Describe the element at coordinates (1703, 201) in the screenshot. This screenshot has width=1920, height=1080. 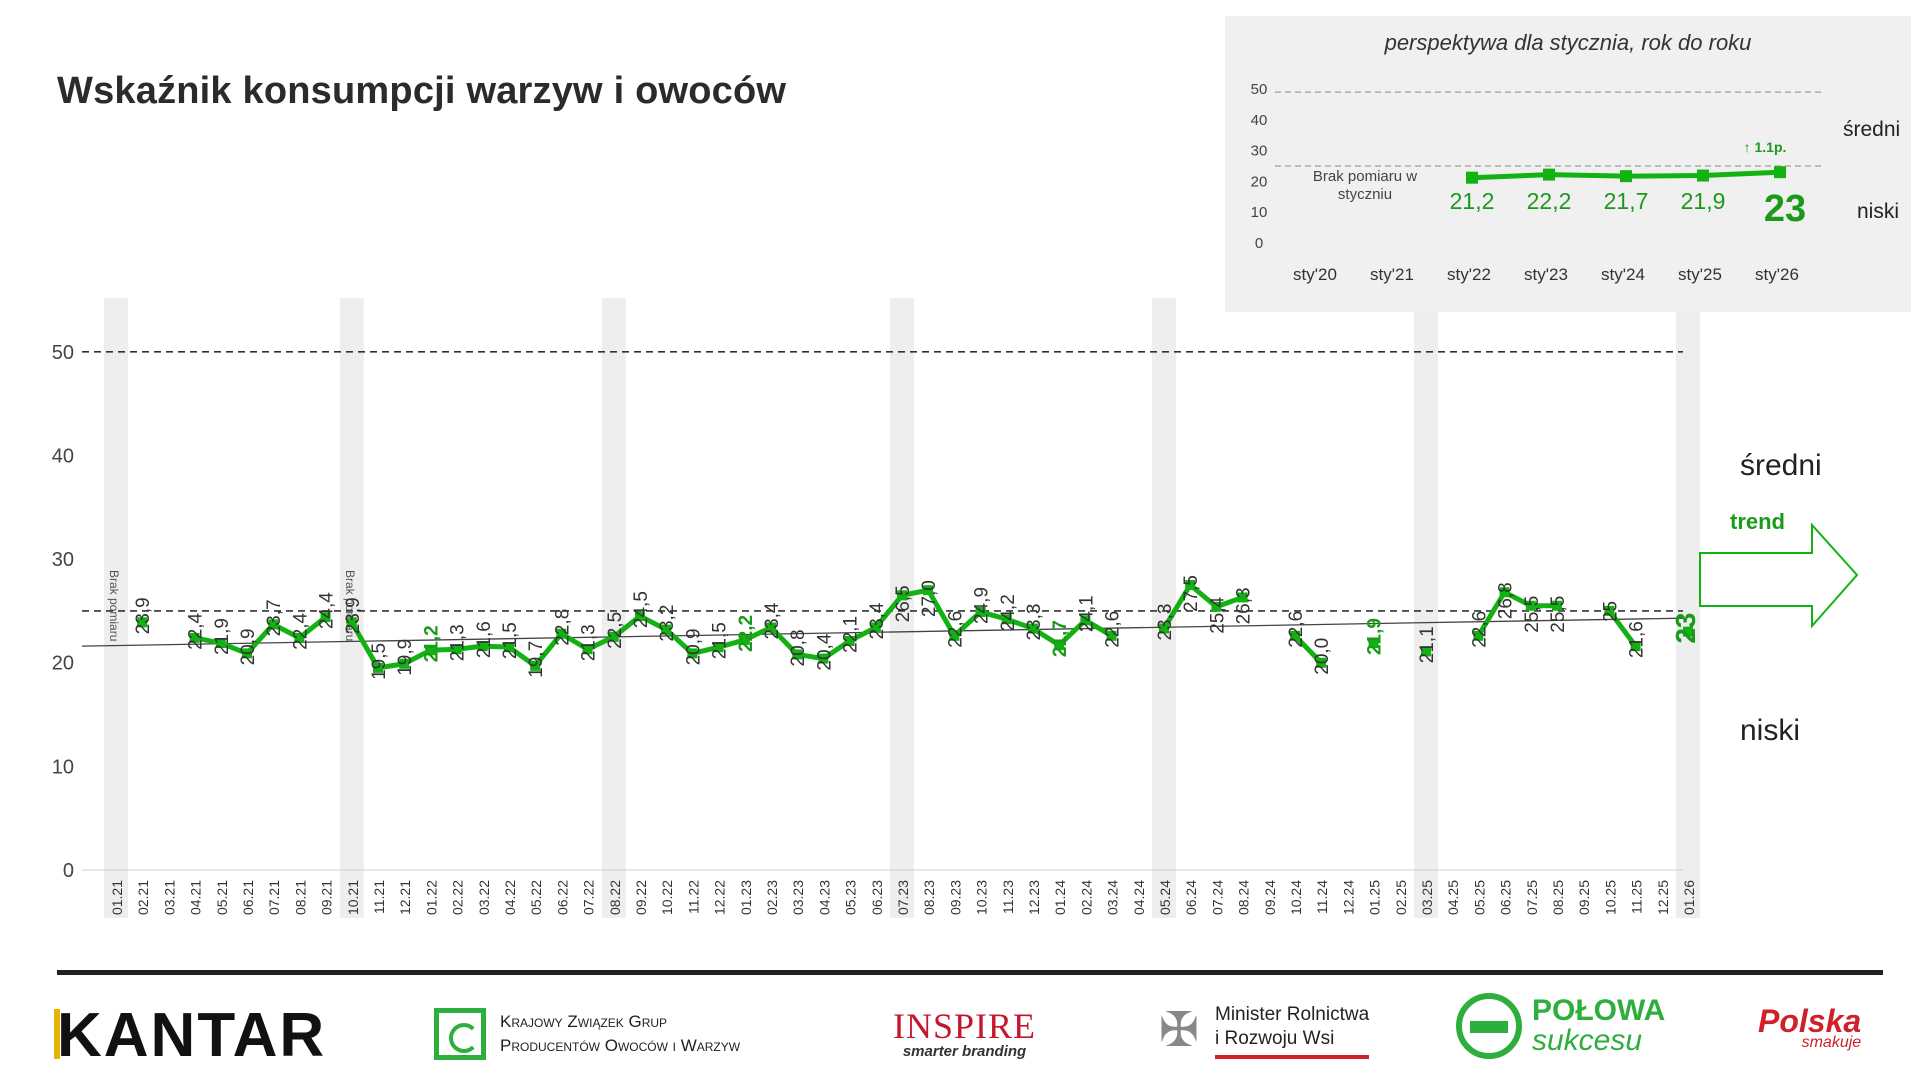
I see `inset-data-label: 21,9` at that location.